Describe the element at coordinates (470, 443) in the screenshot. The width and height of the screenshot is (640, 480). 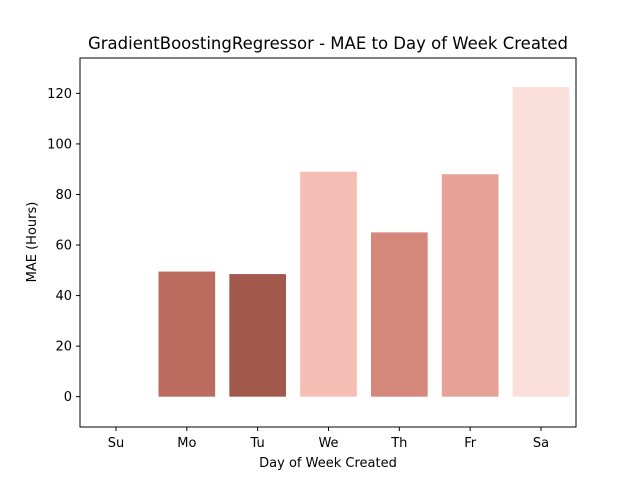
I see `x-tick-label: Fr` at that location.